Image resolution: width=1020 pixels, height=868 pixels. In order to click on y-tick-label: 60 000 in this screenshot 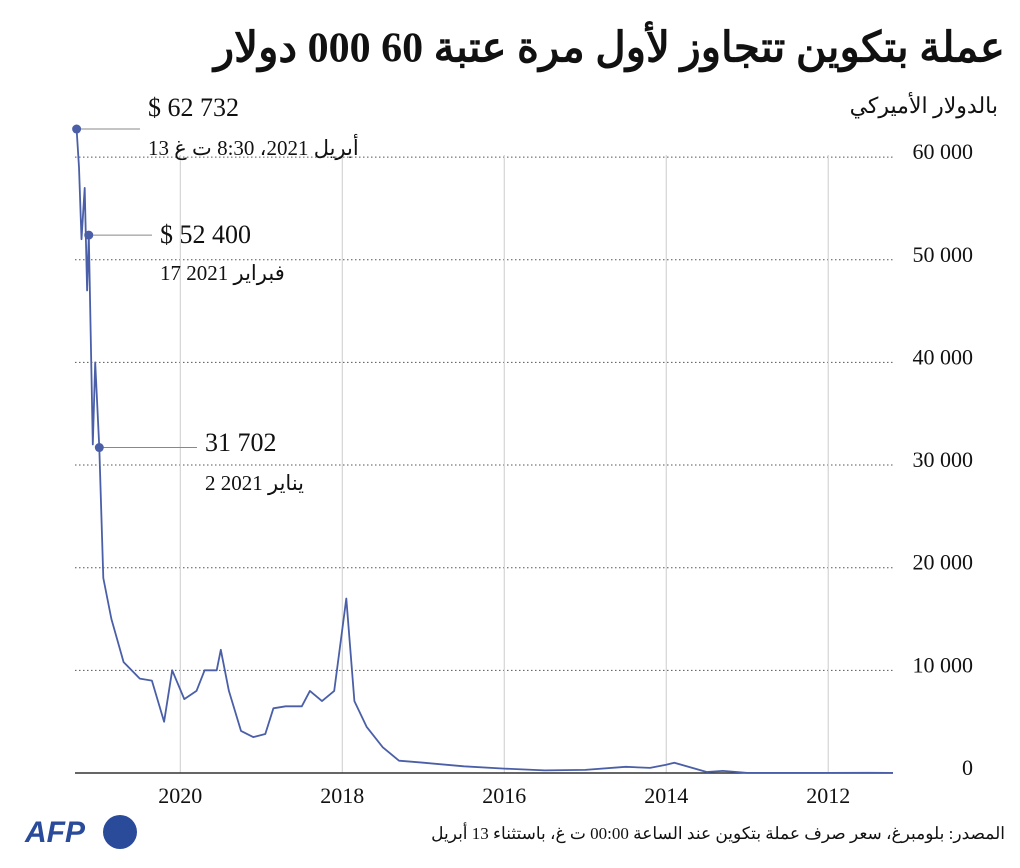, I will do `click(943, 151)`.